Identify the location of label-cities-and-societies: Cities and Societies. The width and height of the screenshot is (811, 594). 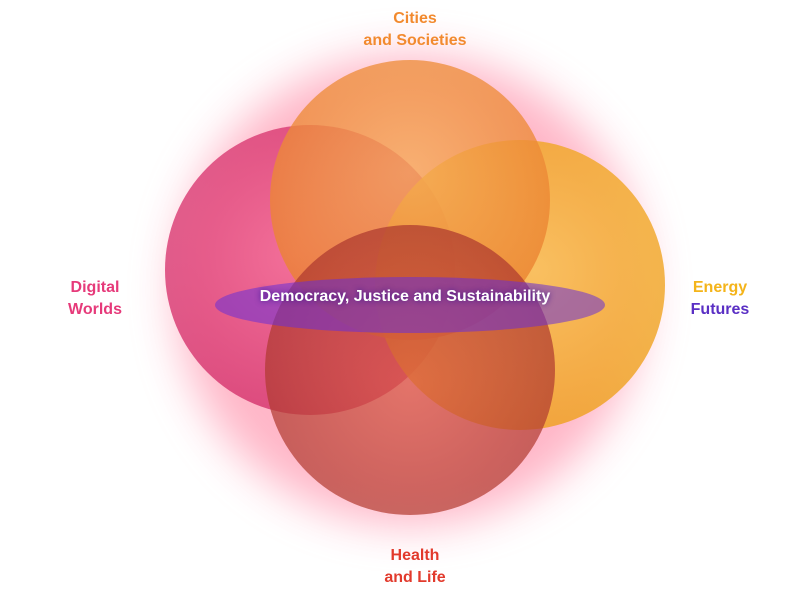
(415, 30).